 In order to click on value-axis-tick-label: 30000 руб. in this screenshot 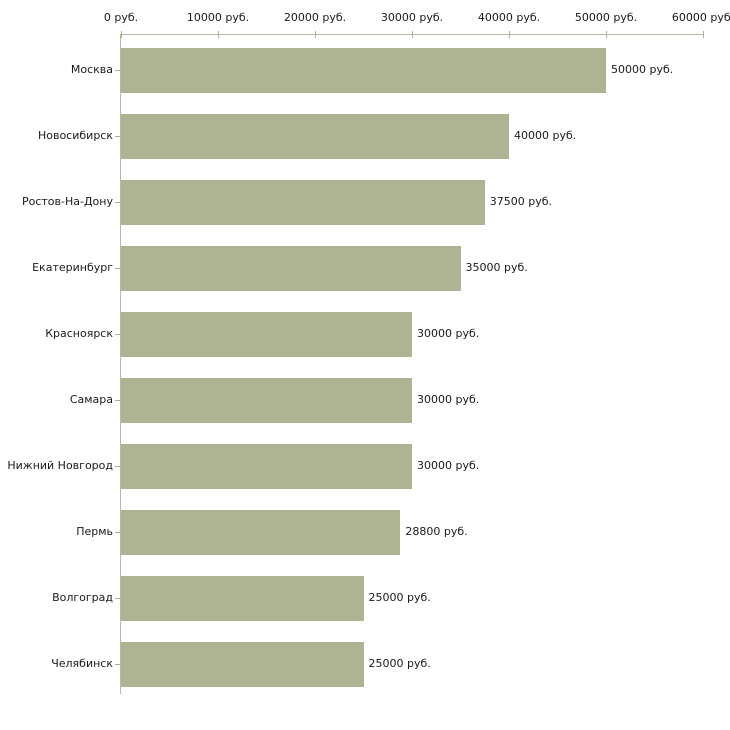, I will do `click(412, 17)`.